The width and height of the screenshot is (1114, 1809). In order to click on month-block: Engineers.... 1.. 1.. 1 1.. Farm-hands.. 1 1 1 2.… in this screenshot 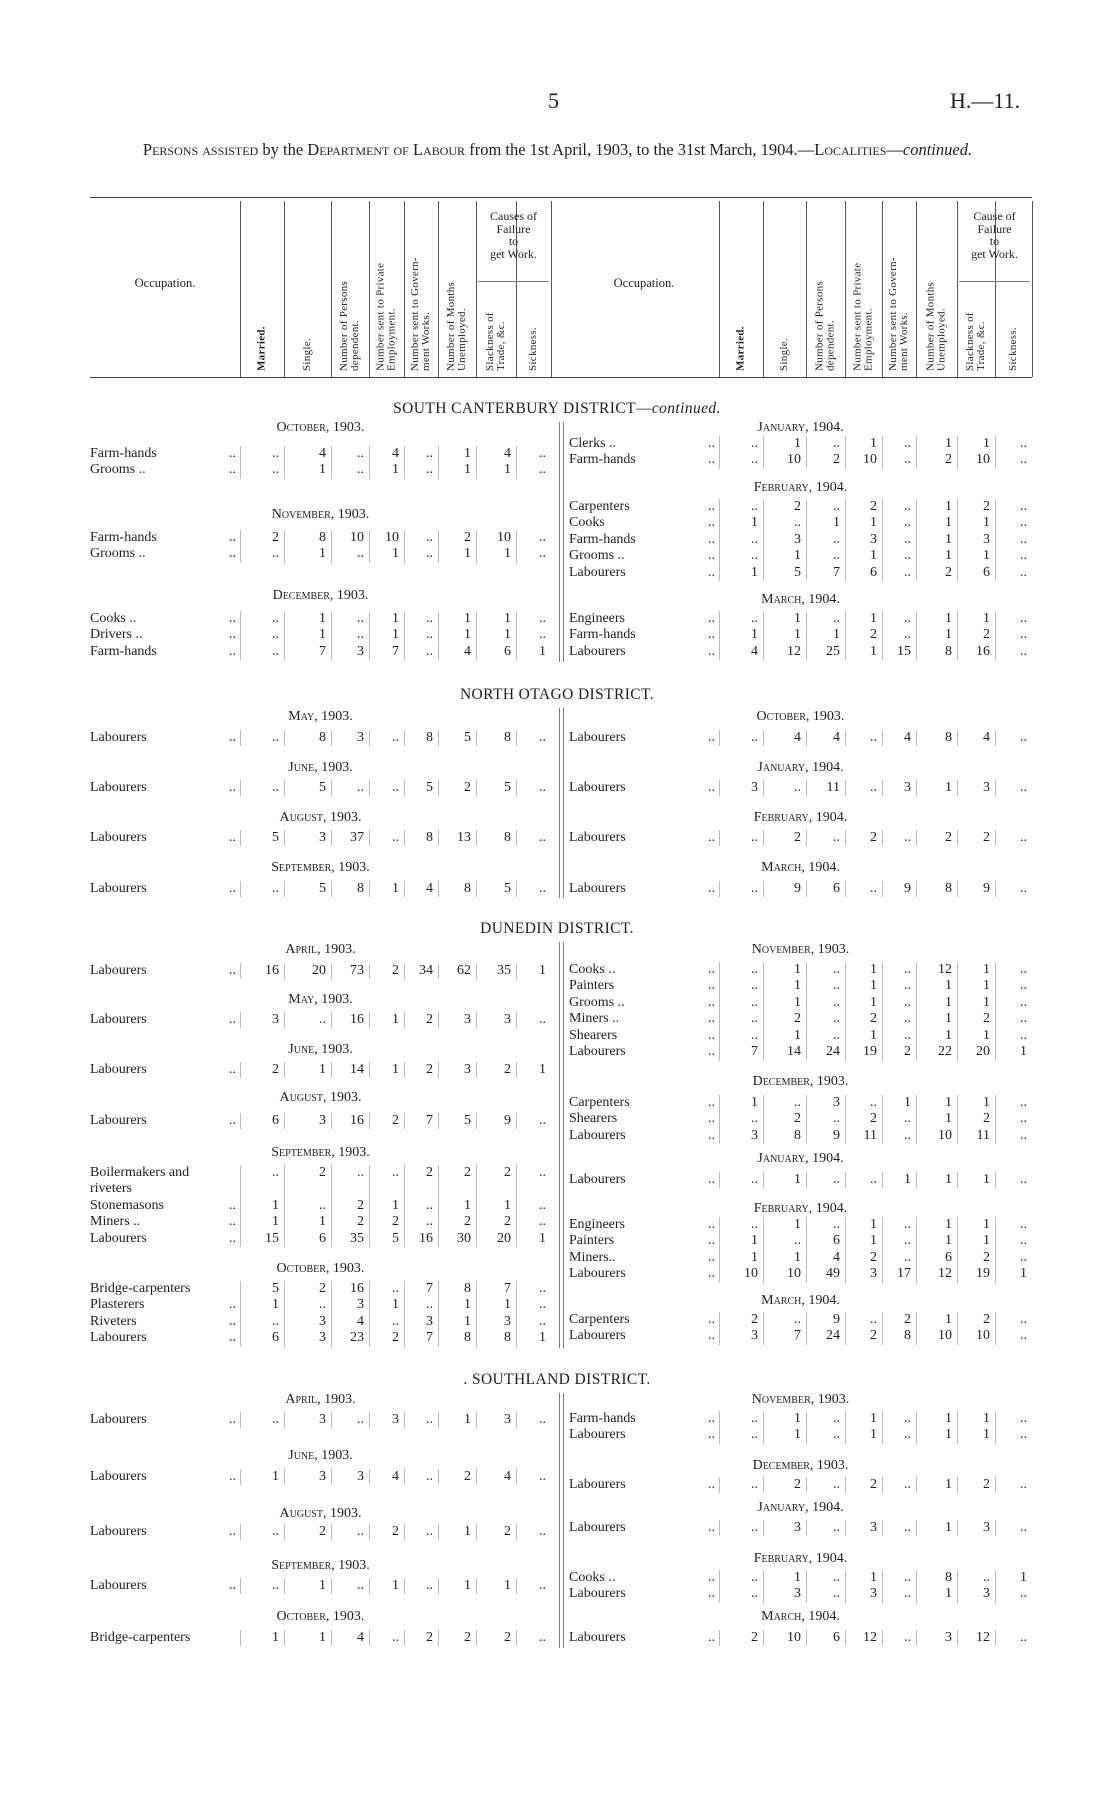, I will do `click(800, 635)`.